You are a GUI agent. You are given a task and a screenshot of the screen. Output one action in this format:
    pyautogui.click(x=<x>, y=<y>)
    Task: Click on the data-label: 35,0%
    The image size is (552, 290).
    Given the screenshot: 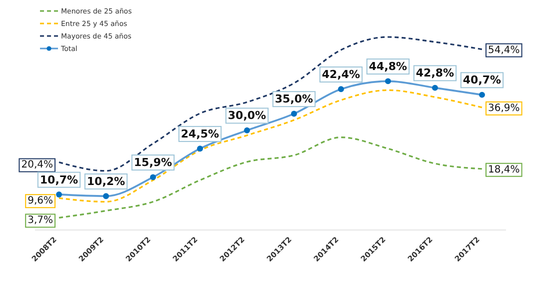 What is the action you would take?
    pyautogui.click(x=294, y=99)
    